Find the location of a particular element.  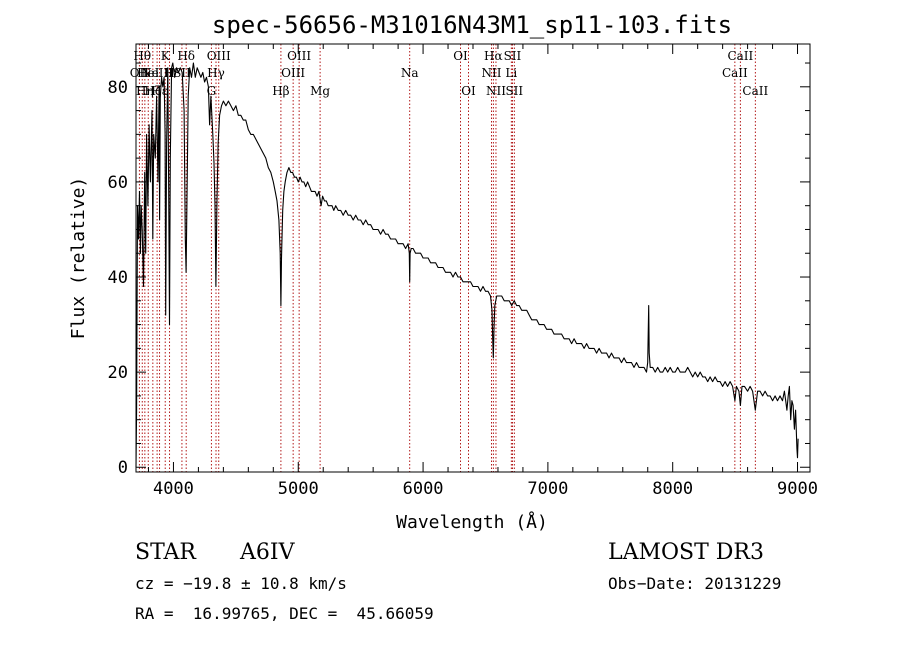

line-marker-label: Hα is located at coordinates (493, 56).